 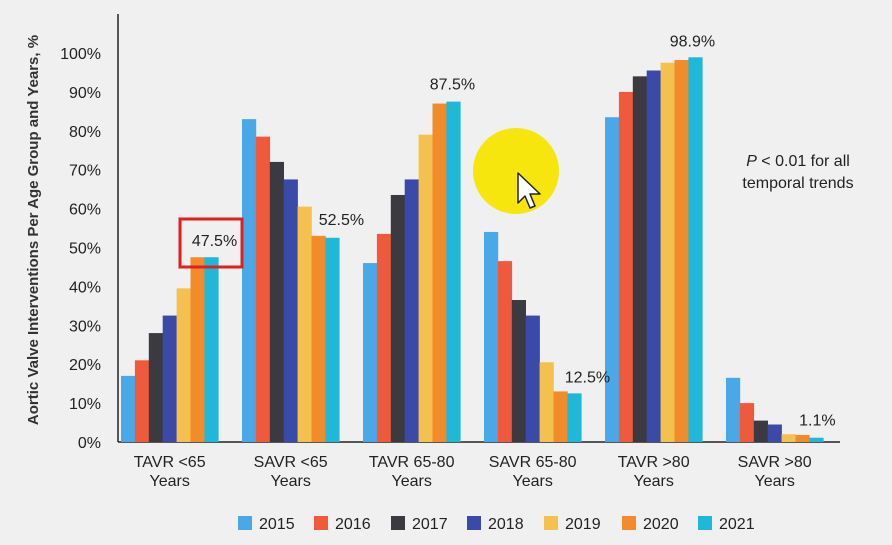 What do you see at coordinates (775, 472) in the screenshot?
I see `x-tick-label: SAVR >80 Years` at bounding box center [775, 472].